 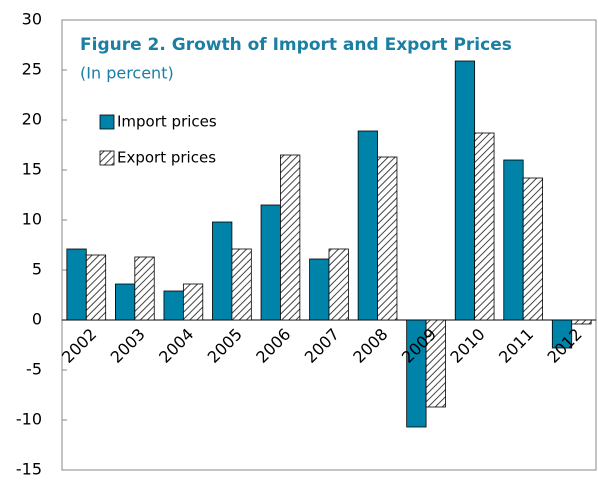 I want to click on y-tick-label: -10, so click(x=29, y=419).